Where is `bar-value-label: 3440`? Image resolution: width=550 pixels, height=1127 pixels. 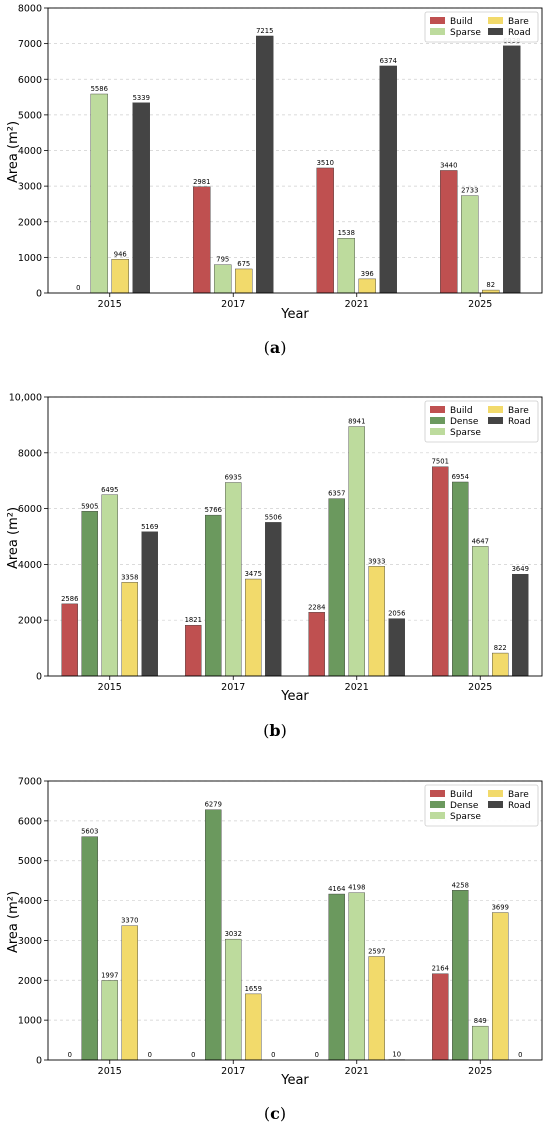
bar-value-label: 3440 is located at coordinates (448, 165).